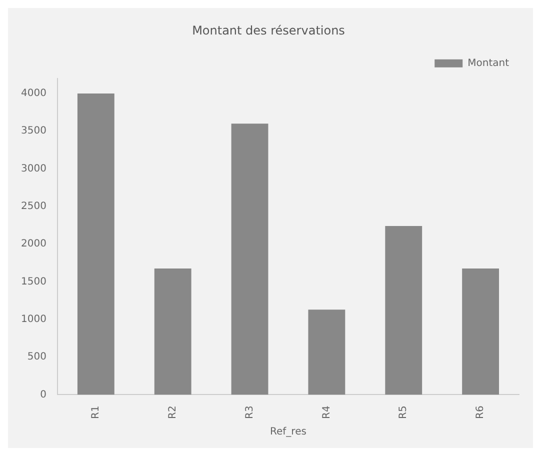  I want to click on y-tick-label: 1000, so click(33, 319).